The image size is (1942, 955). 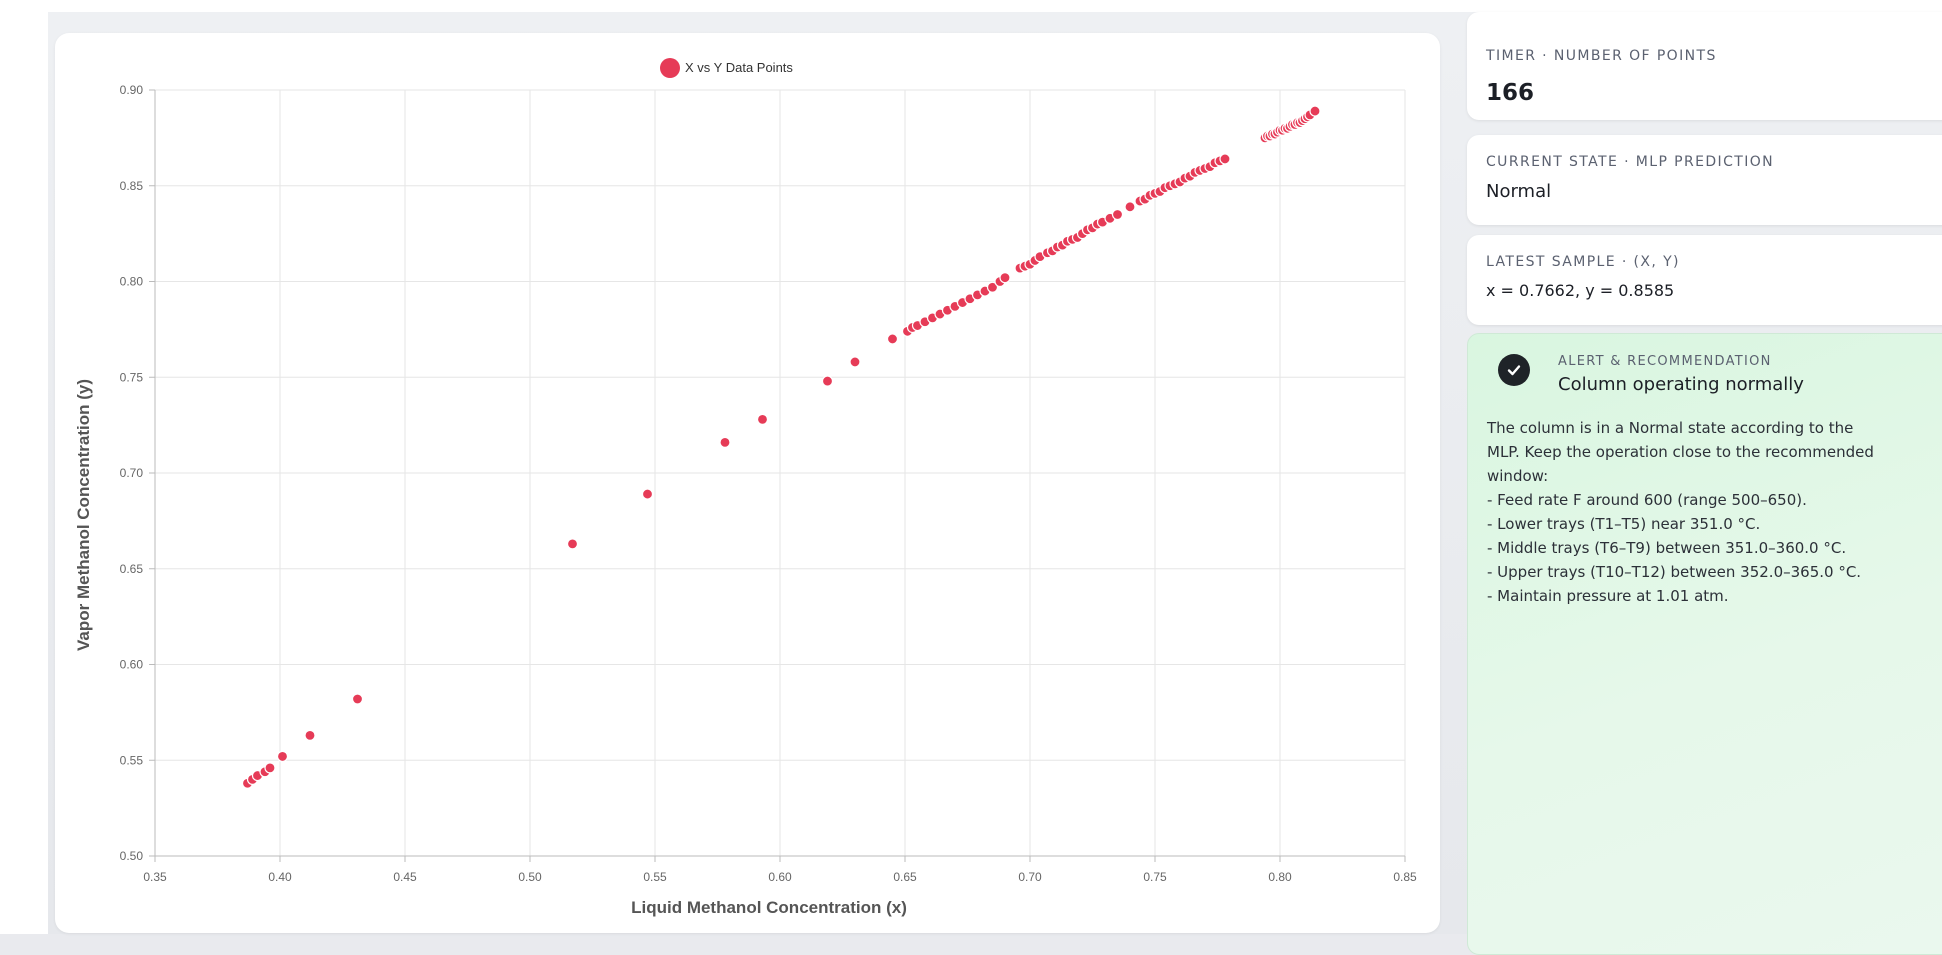 What do you see at coordinates (132, 282) in the screenshot?
I see `y-tick-label: 0.80` at bounding box center [132, 282].